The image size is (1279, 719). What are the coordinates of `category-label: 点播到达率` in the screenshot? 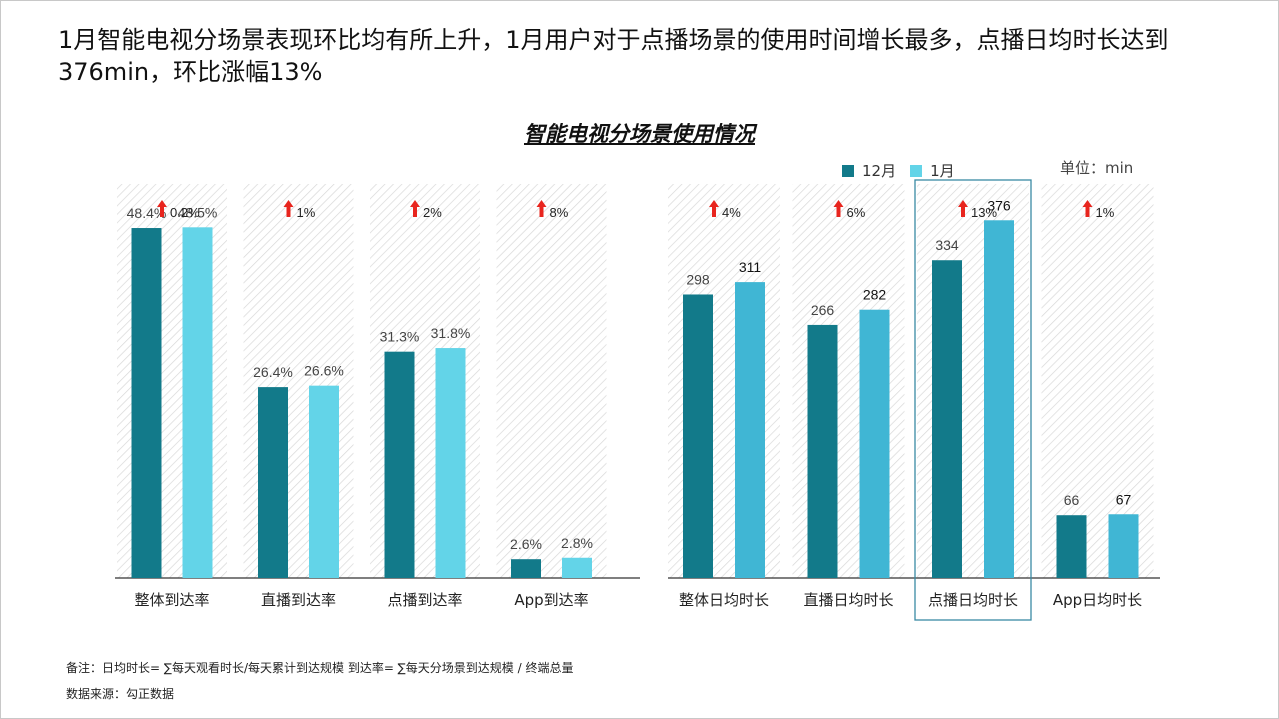 It's located at (424, 600).